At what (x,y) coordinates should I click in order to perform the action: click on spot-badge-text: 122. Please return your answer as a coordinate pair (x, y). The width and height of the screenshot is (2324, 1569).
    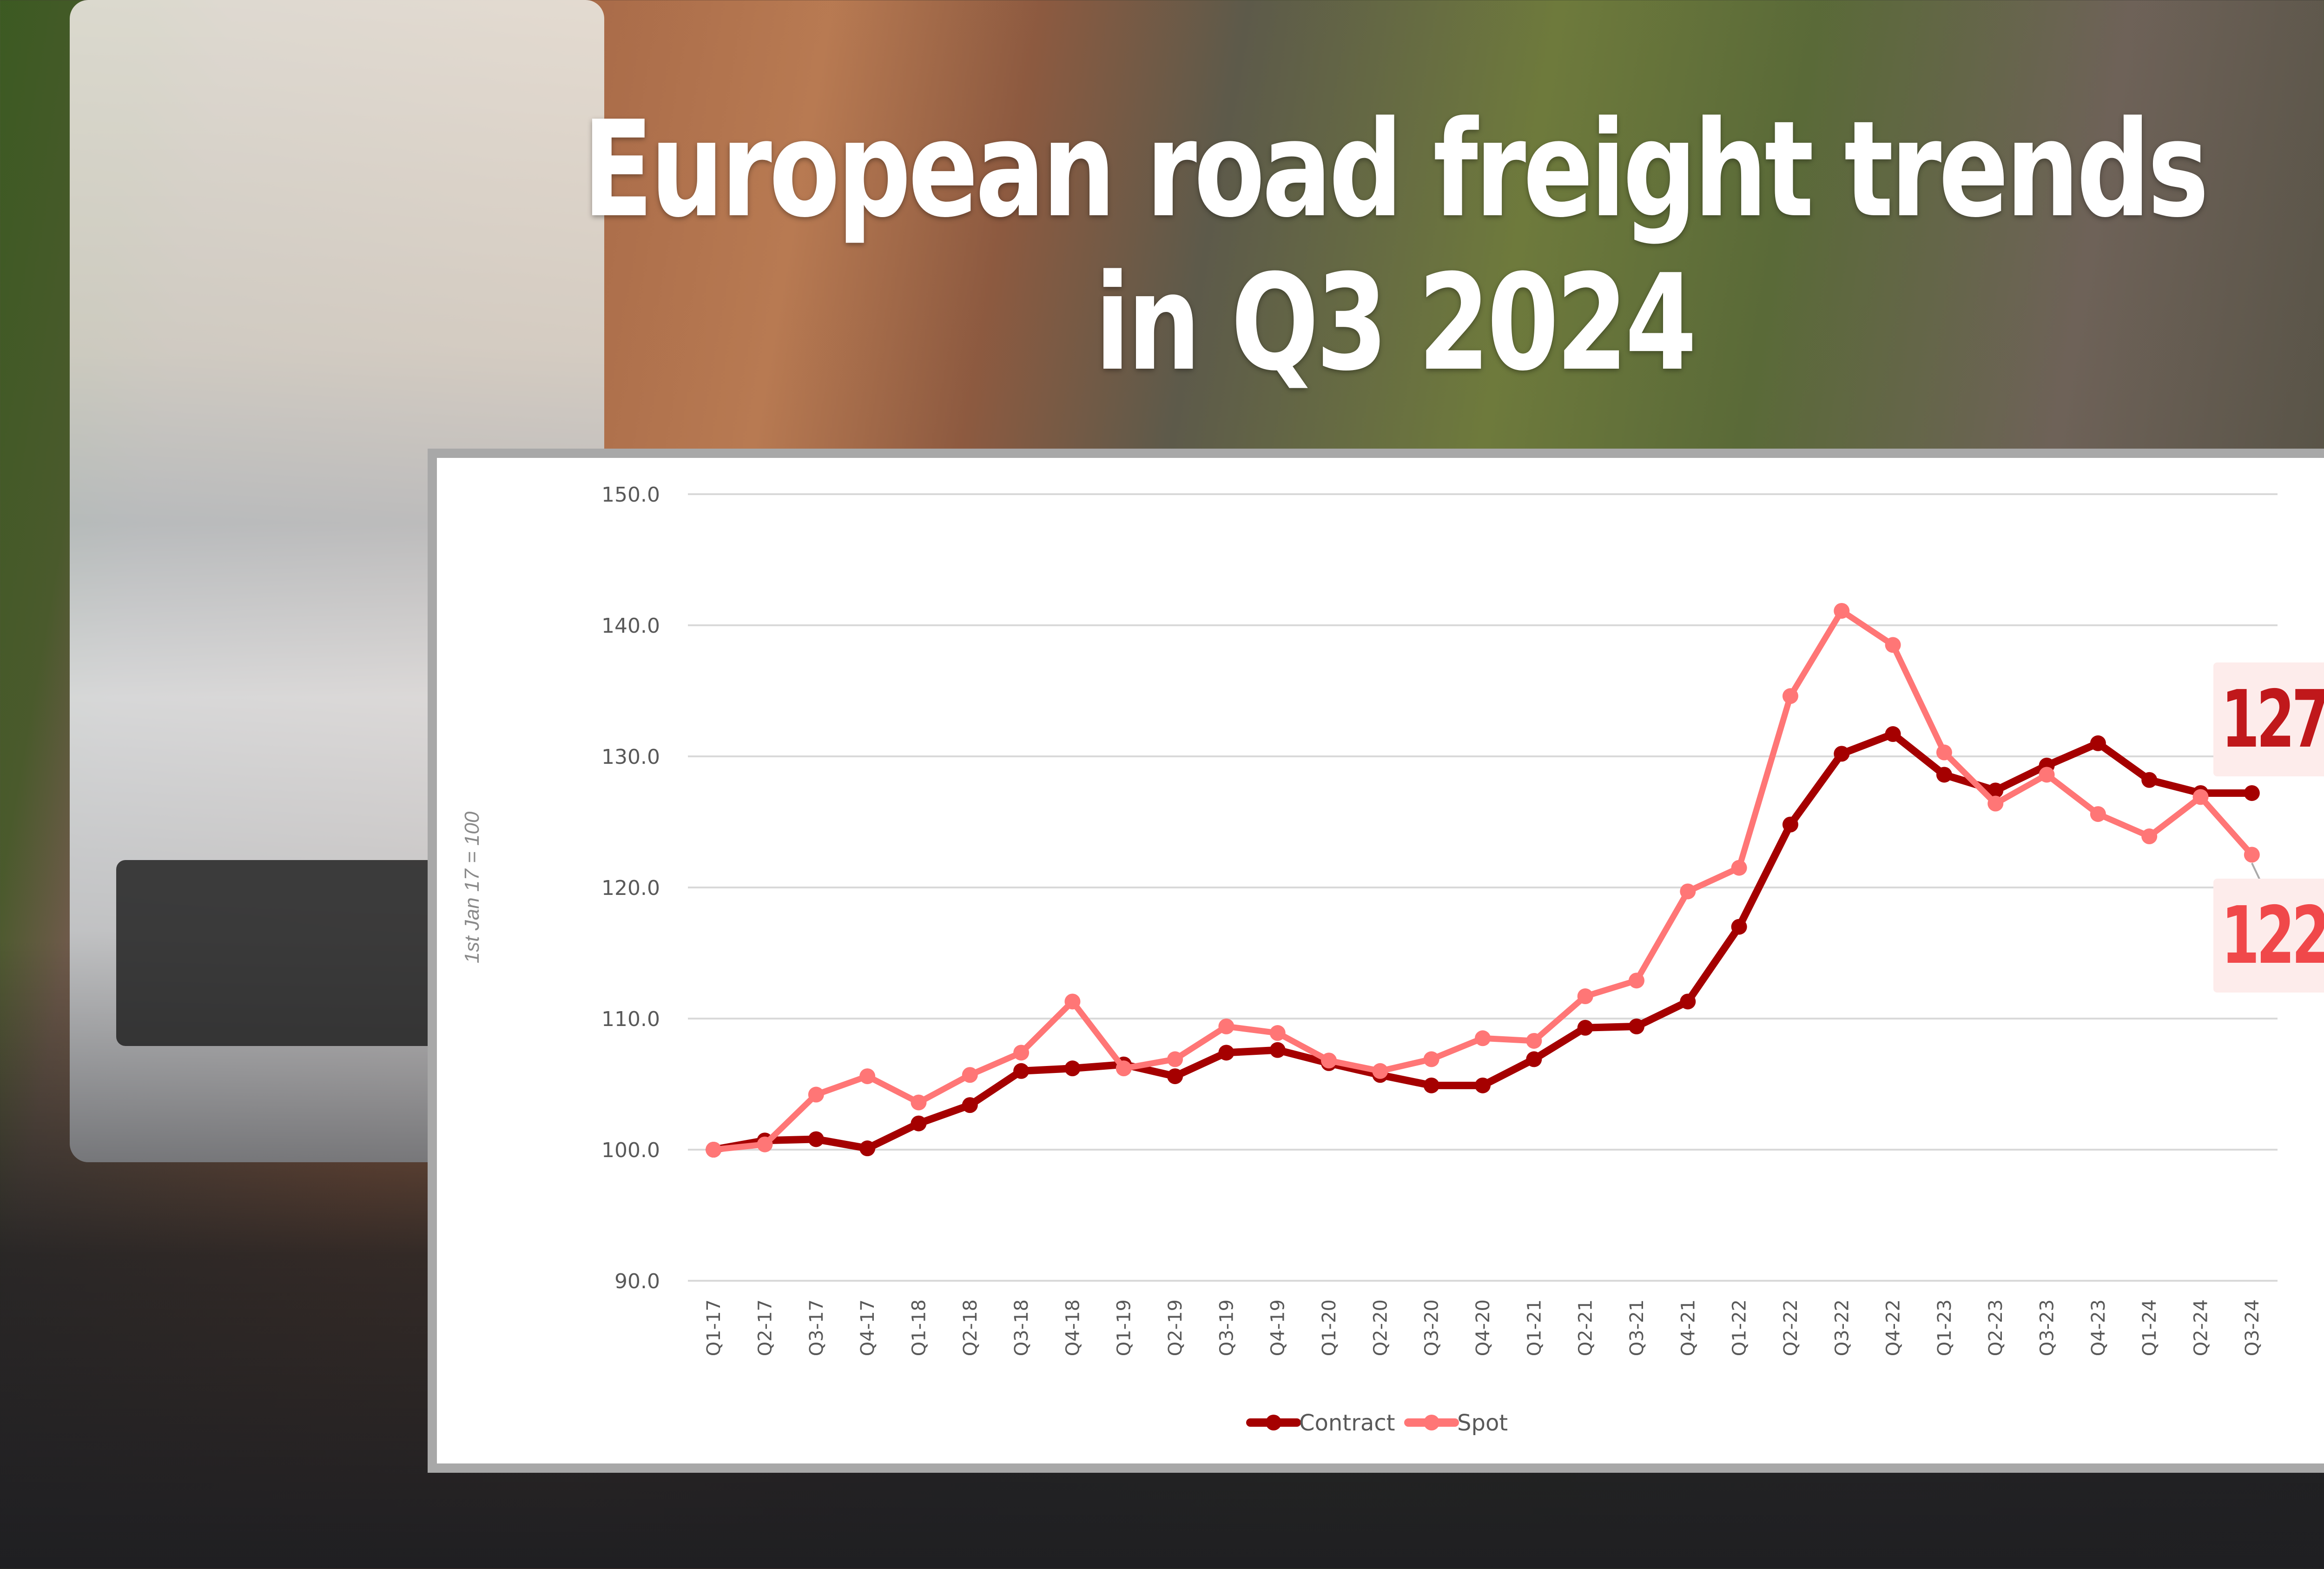
    Looking at the image, I should click on (2272, 936).